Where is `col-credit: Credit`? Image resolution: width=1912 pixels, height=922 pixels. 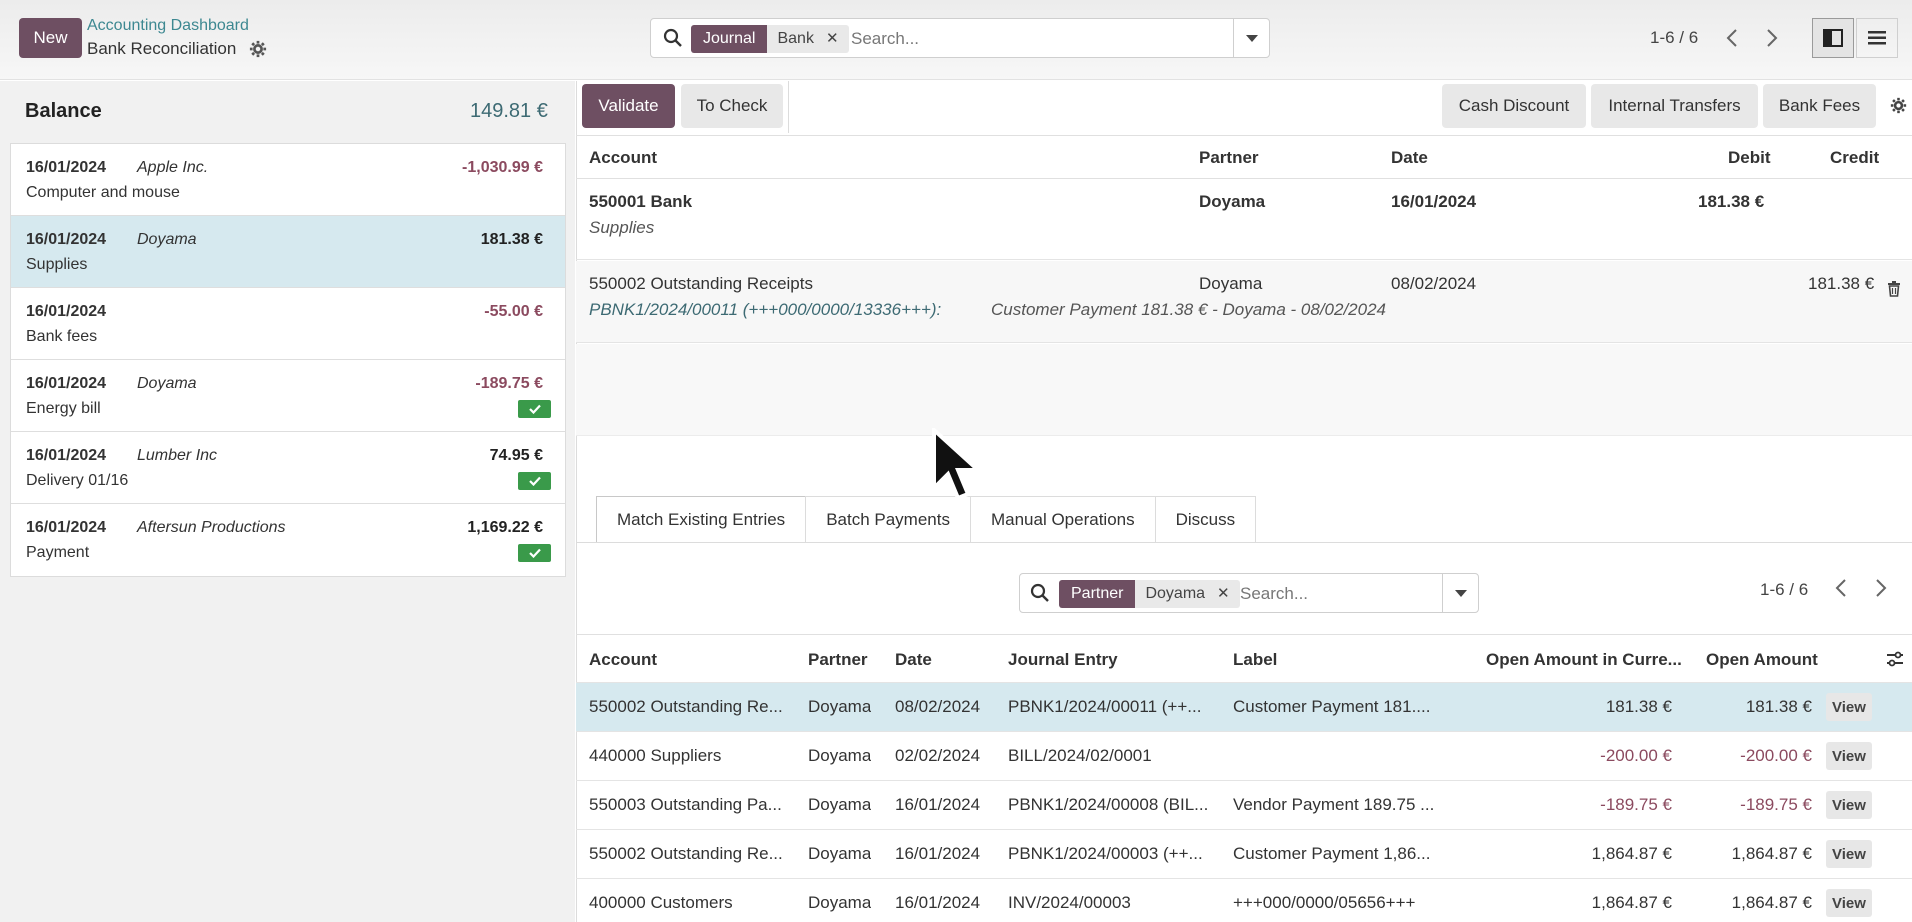
col-credit: Credit is located at coordinates (1855, 157).